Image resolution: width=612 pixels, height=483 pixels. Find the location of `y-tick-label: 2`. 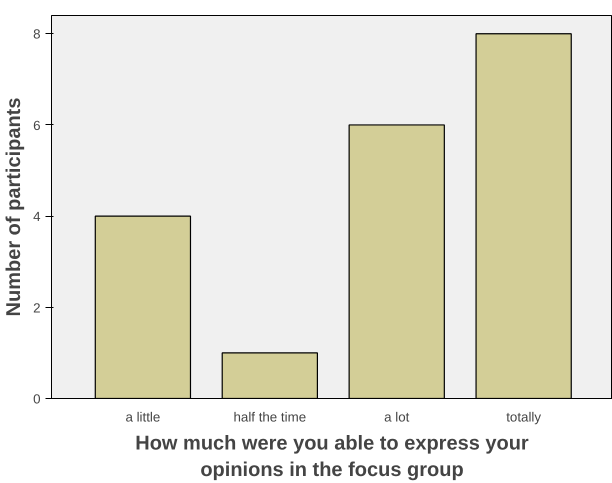

y-tick-label: 2 is located at coordinates (37, 308).